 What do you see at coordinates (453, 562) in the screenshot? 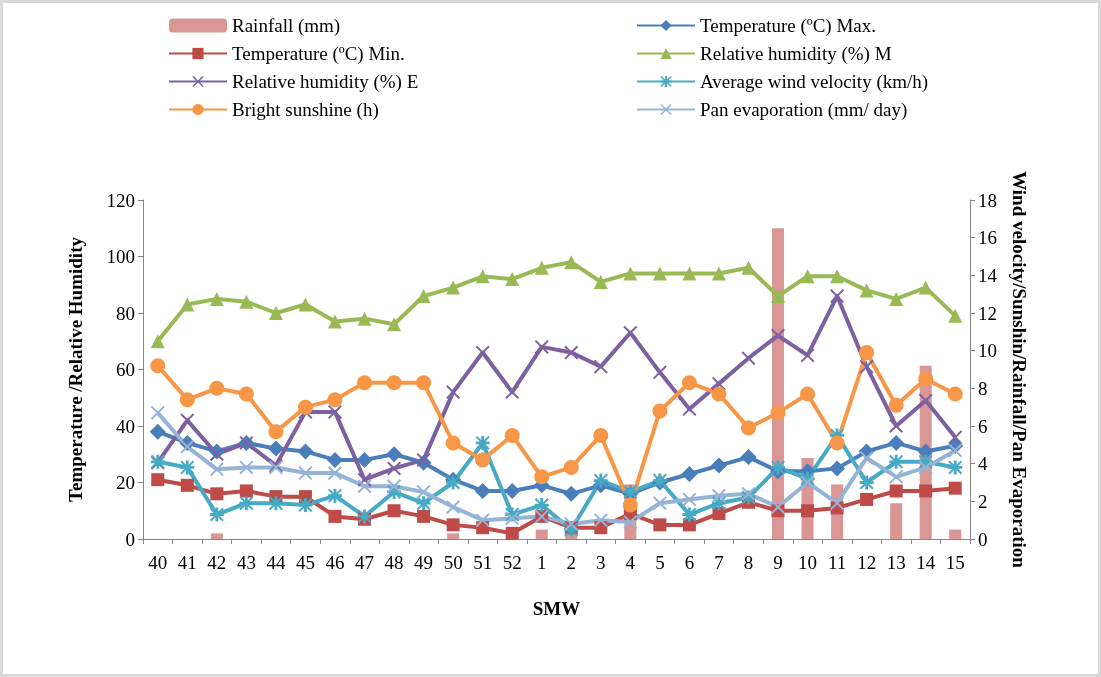
I see `x-tick-label: 50` at bounding box center [453, 562].